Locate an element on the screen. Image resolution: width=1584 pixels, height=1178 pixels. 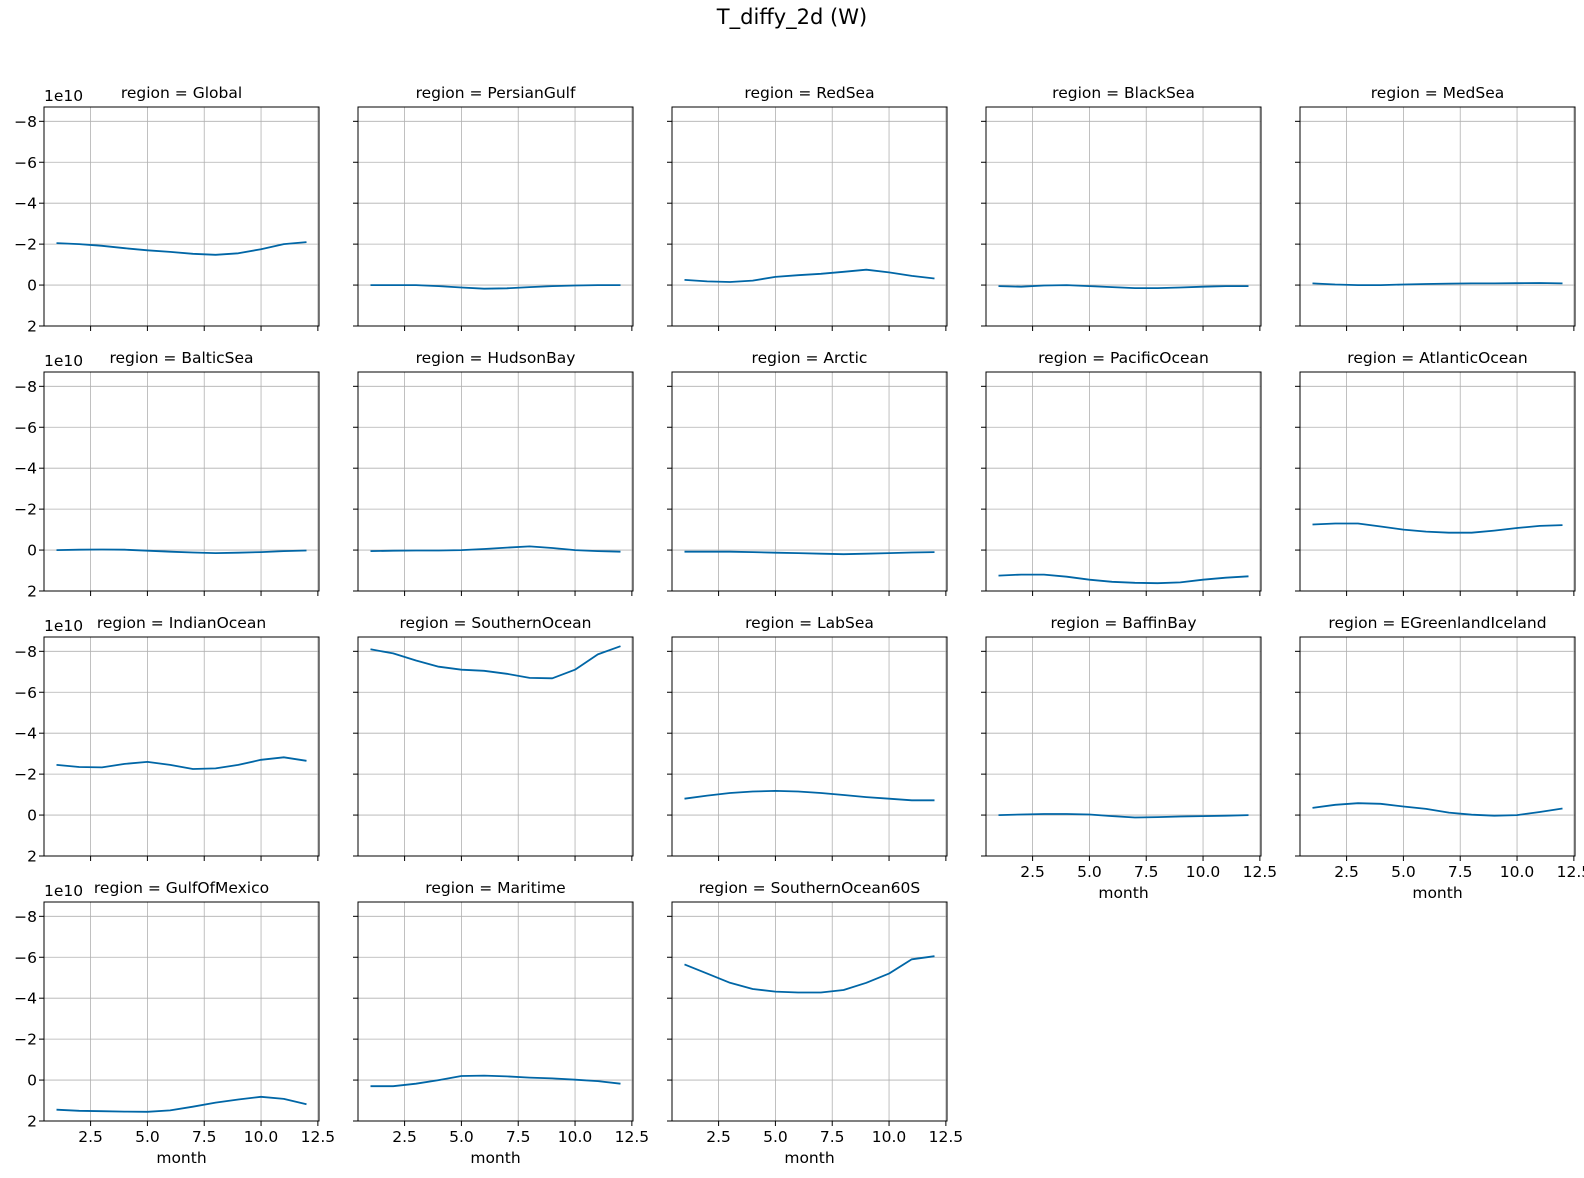
panel-title: region = IndianOcean is located at coordinates (181, 623).